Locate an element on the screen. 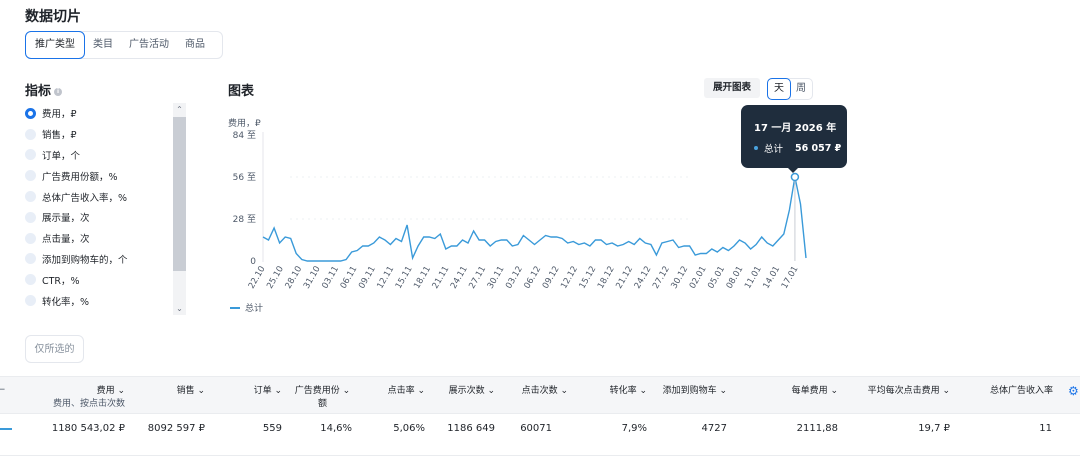 The image size is (1080, 463). metric-label: 总体广告收入率，% is located at coordinates (85, 198).